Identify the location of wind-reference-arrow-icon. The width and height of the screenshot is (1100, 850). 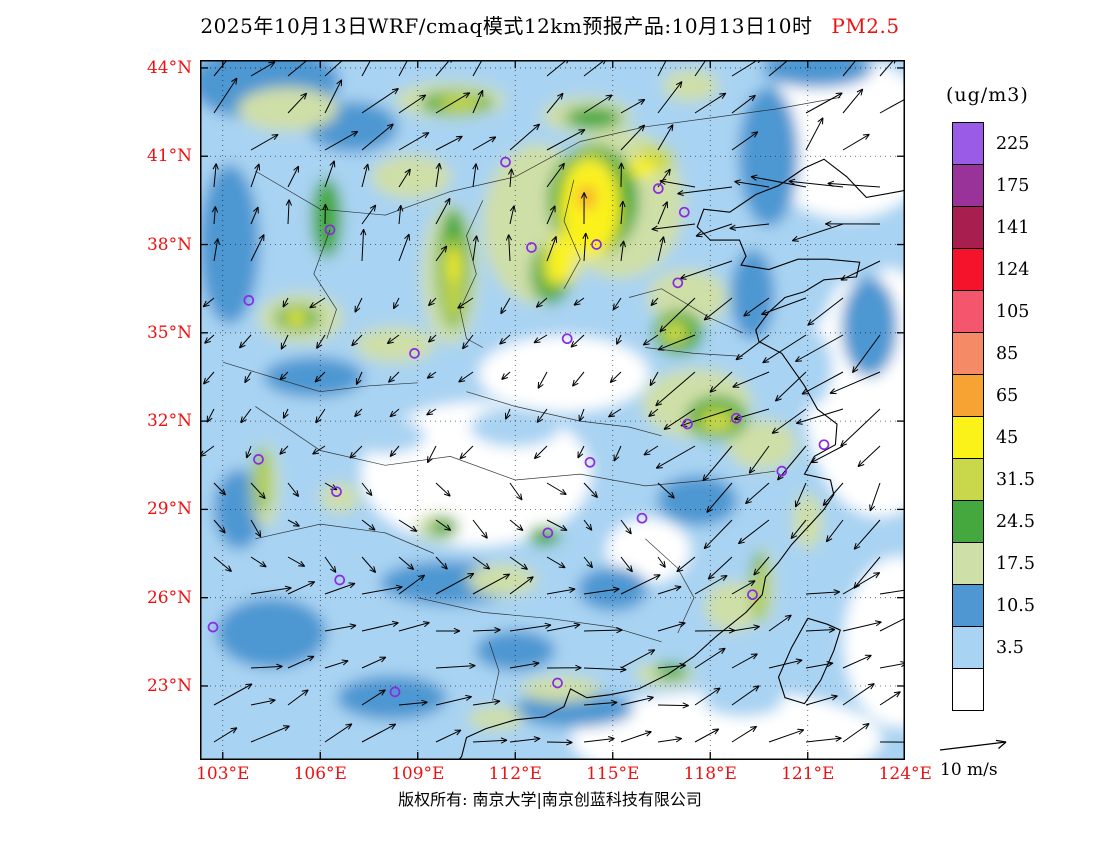
(973, 745).